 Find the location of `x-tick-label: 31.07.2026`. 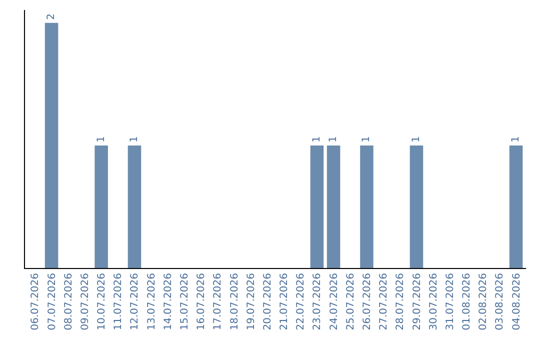

x-tick-label: 31.07.2026 is located at coordinates (450, 301).